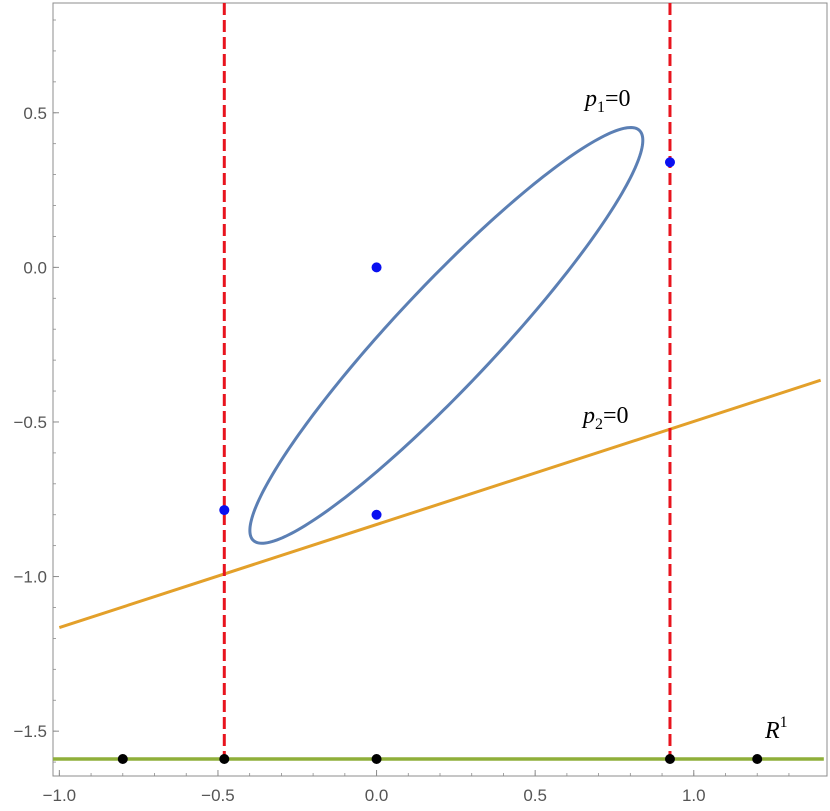  What do you see at coordinates (218, 795) in the screenshot?
I see `x-tick-label: −0.5` at bounding box center [218, 795].